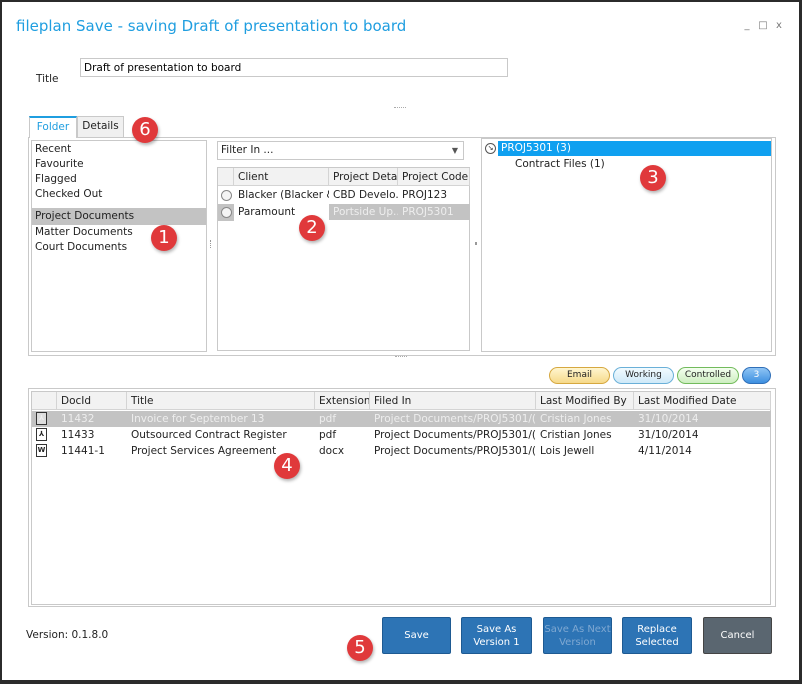  Describe the element at coordinates (332, 451) in the screenshot. I see `ext-cell: docx` at that location.